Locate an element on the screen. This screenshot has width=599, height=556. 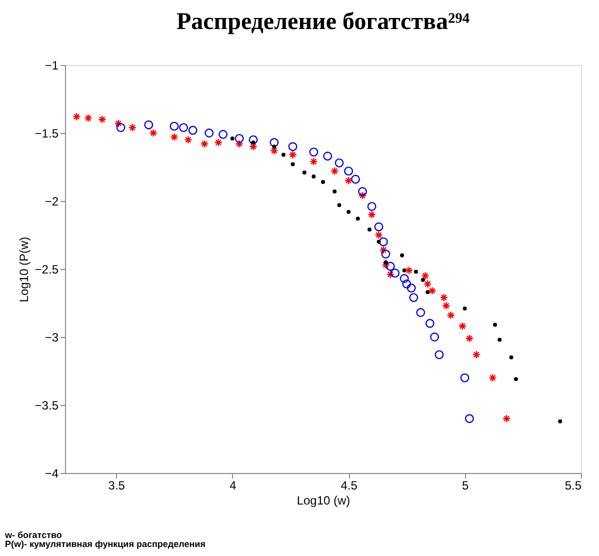
x-tick-label: 3.5 is located at coordinates (117, 485).